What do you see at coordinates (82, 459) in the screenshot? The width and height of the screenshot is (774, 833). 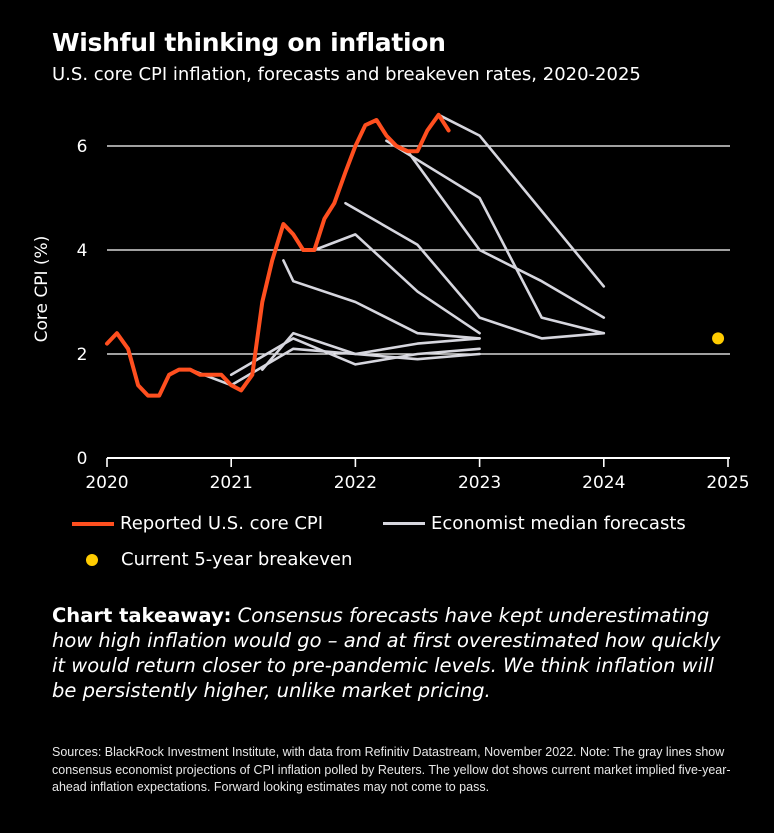 I see `y-tick-label: 0` at bounding box center [82, 459].